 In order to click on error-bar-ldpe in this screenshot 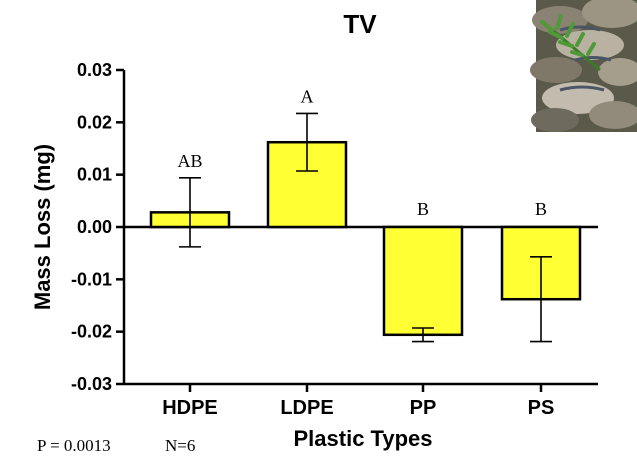, I will do `click(307, 142)`.